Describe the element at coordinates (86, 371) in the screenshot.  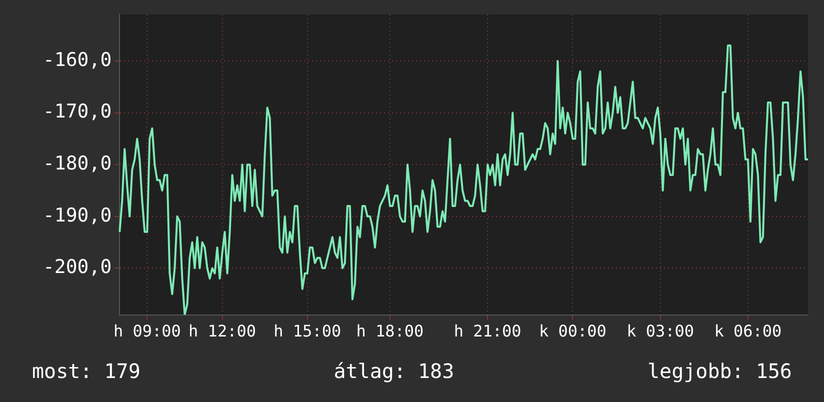
I see `text: most: 179` at that location.